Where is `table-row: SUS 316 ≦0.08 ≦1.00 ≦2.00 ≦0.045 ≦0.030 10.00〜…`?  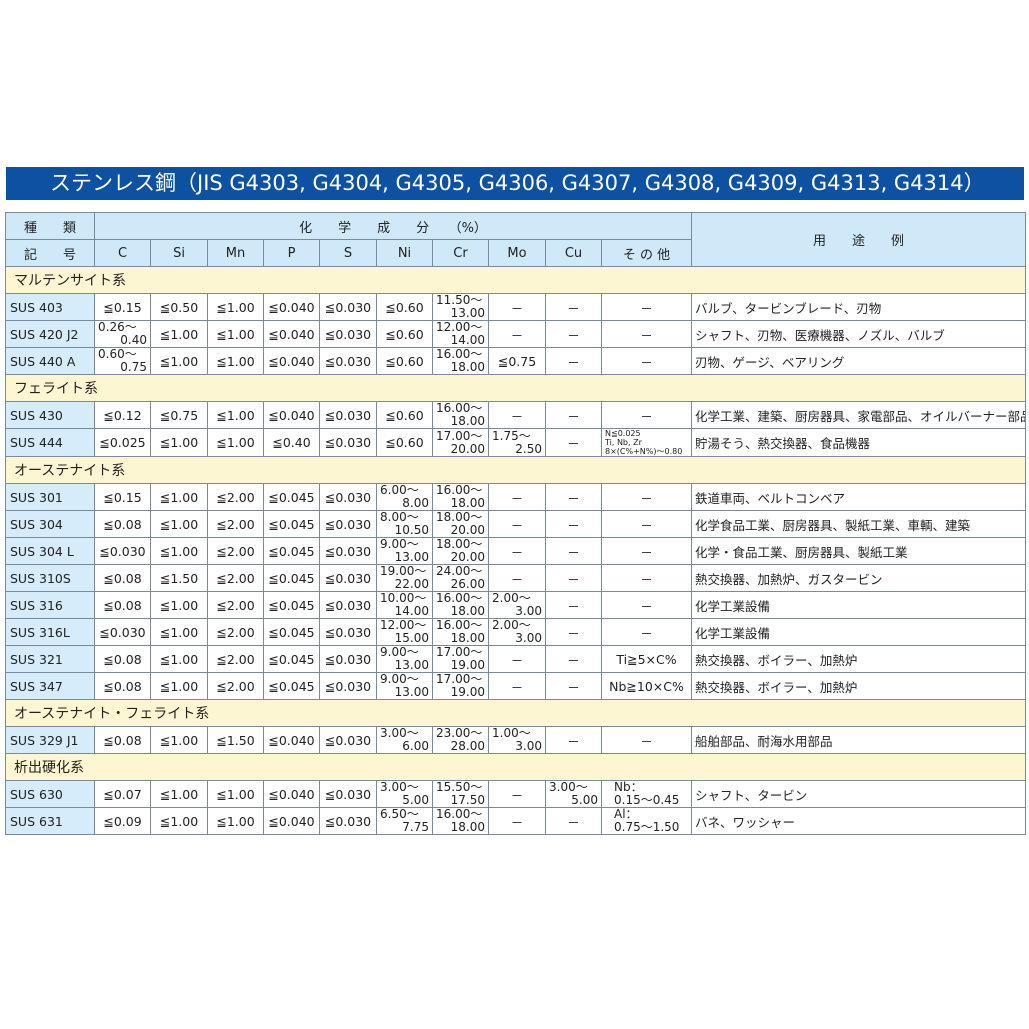
table-row: SUS 316 ≦0.08 ≦1.00 ≦2.00 ≦0.045 ≦0.030 10.00〜… is located at coordinates (516, 605).